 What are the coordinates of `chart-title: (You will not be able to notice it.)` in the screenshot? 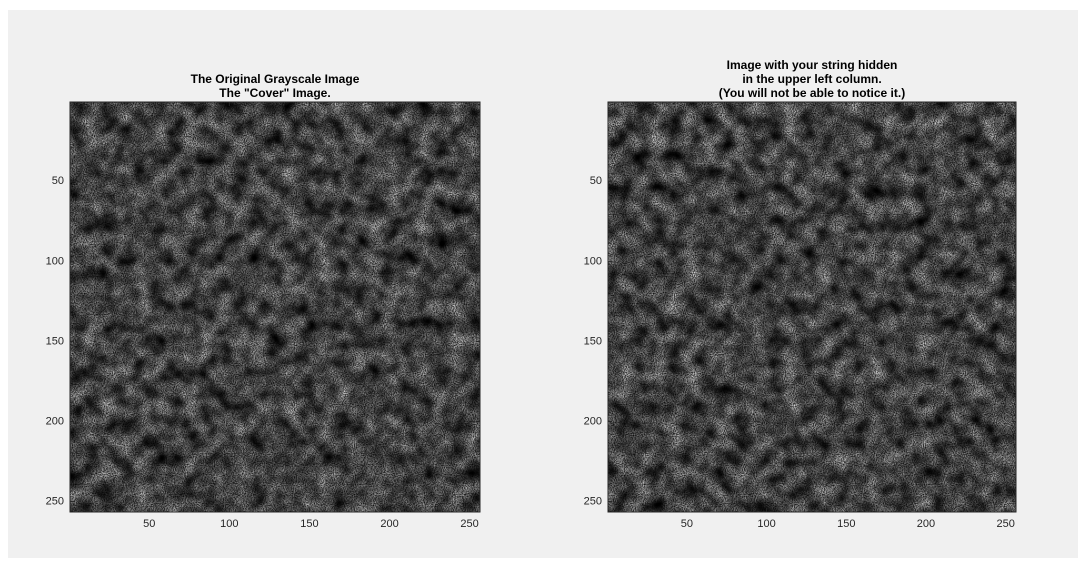 It's located at (812, 93).